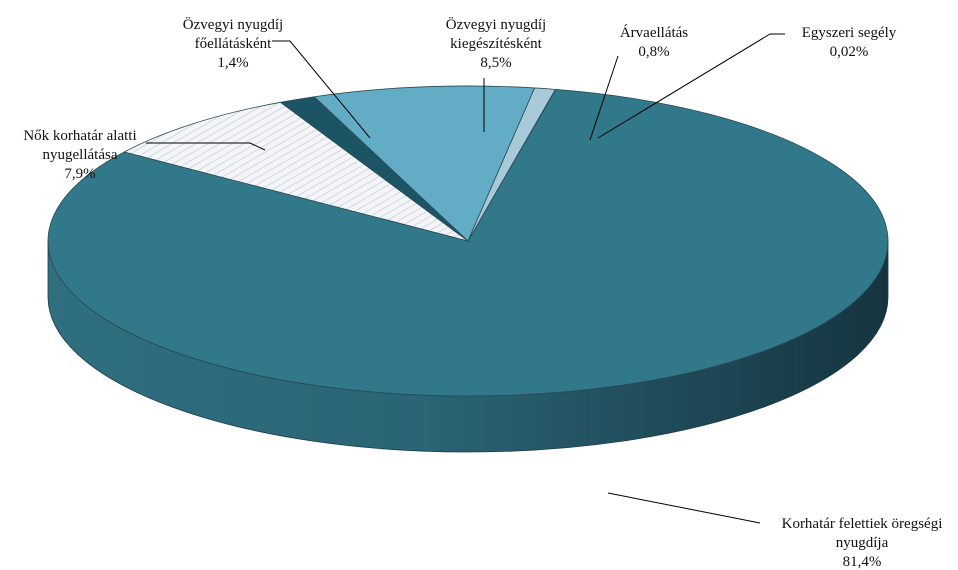 The width and height of the screenshot is (958, 570). Describe the element at coordinates (496, 44) in the screenshot. I see `slice-label: kiegészítésként` at that location.